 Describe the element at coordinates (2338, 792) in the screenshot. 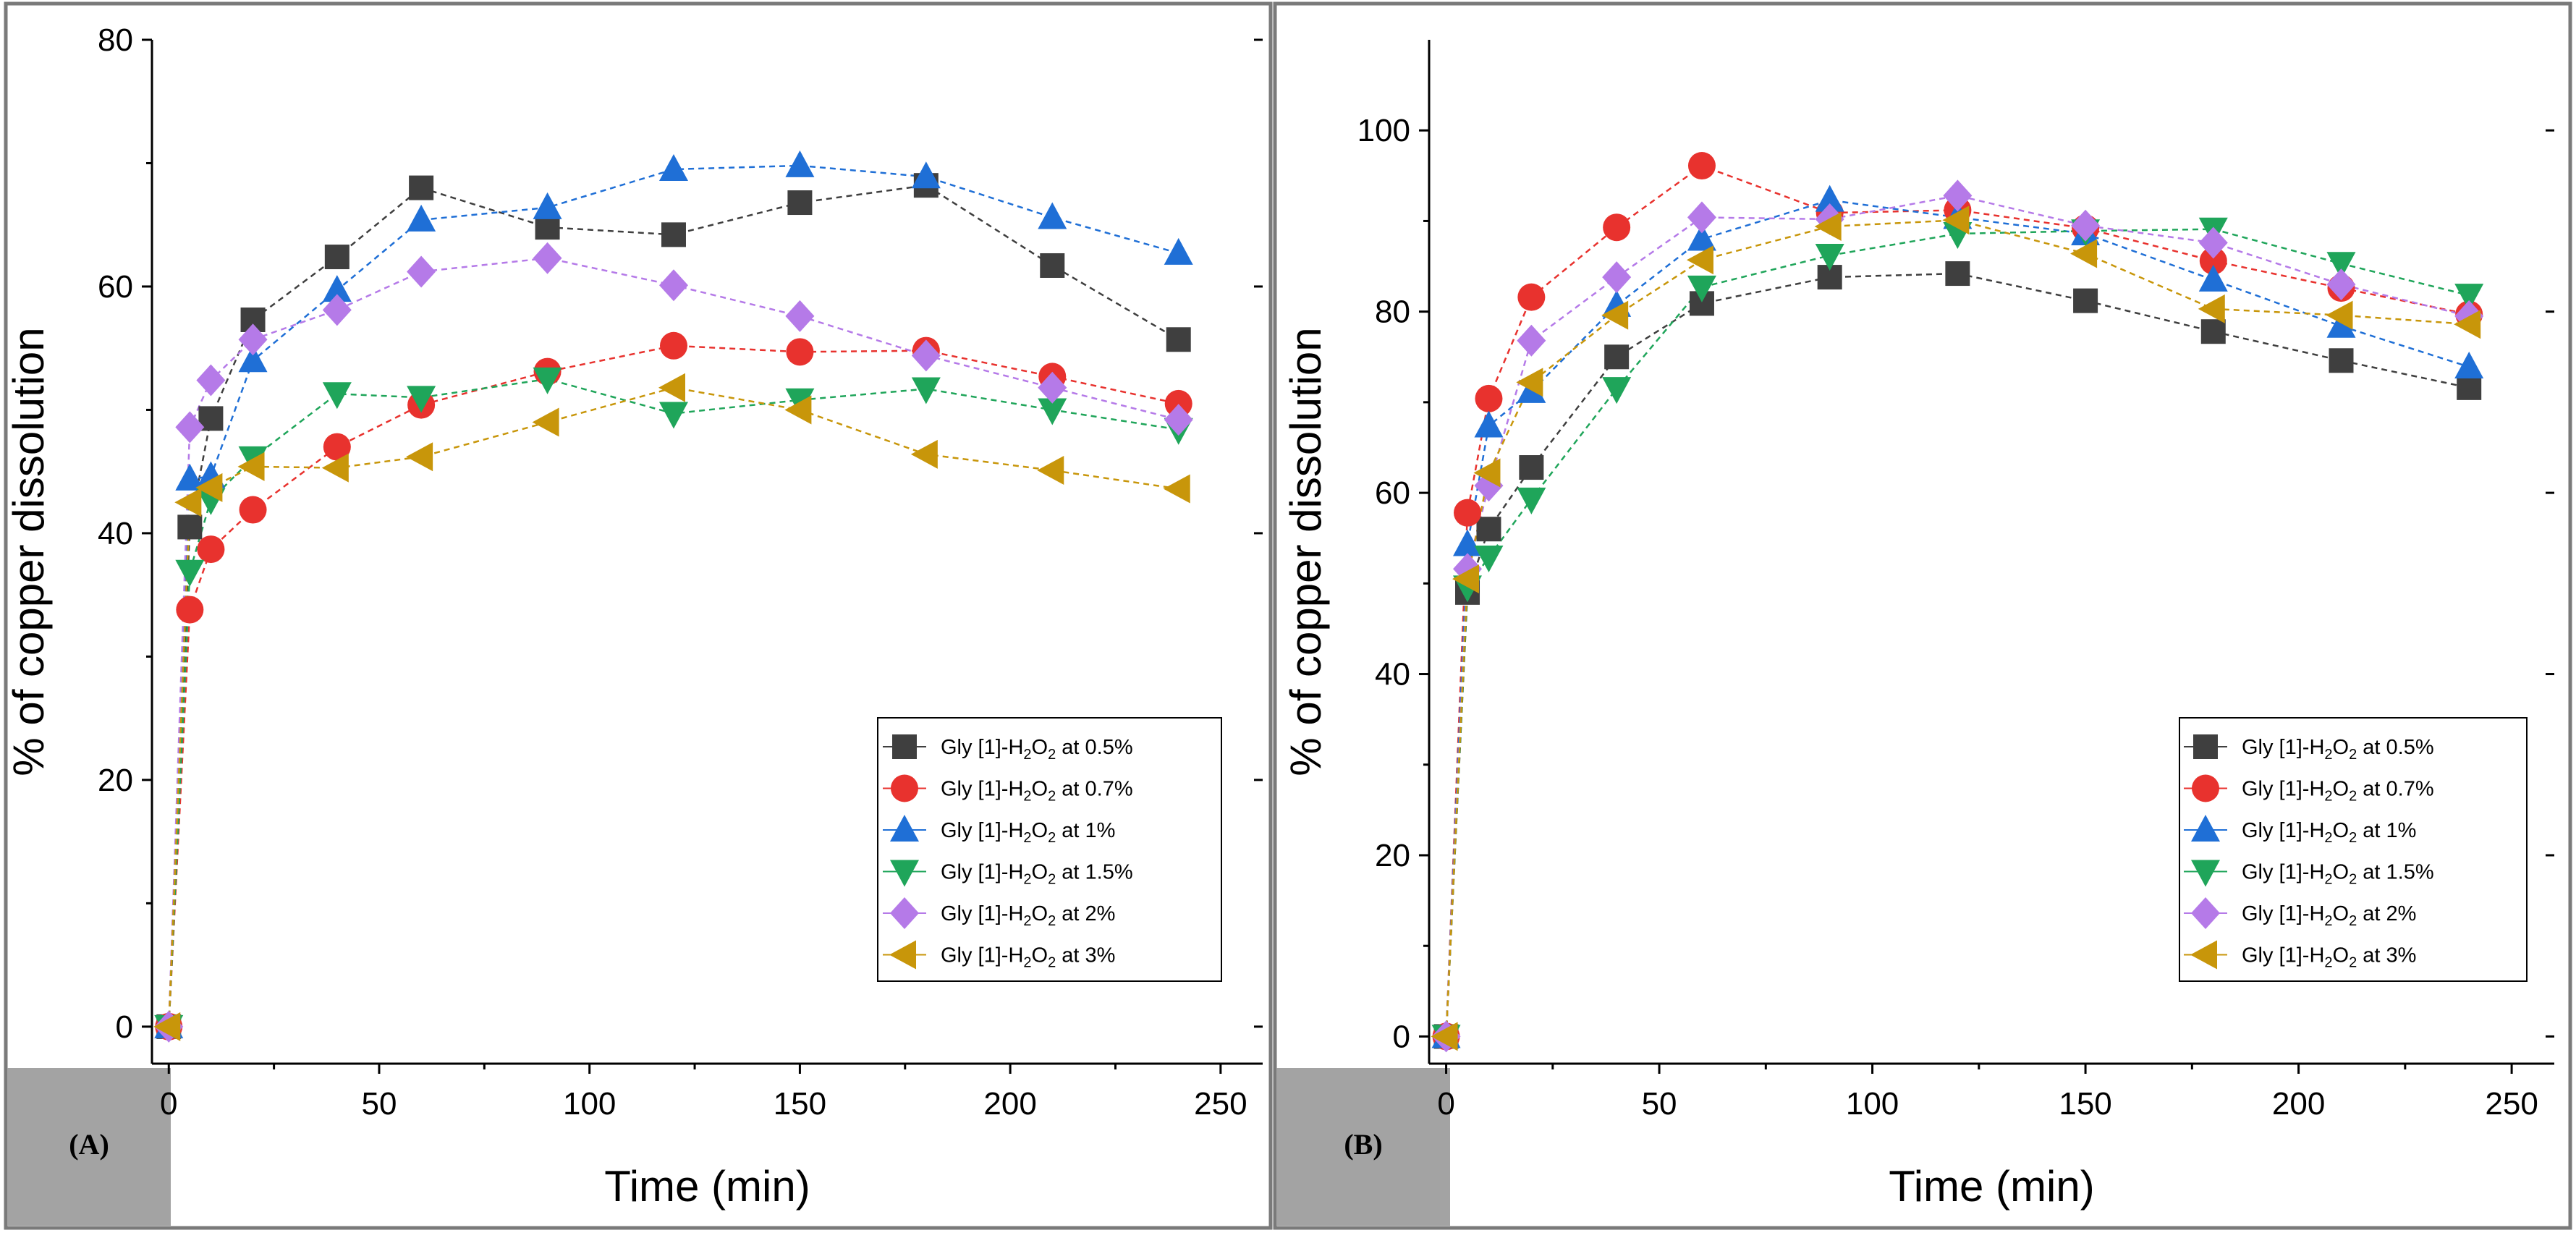

I see `legend-label: Gly [1]-H2O2 at 0.7%` at that location.